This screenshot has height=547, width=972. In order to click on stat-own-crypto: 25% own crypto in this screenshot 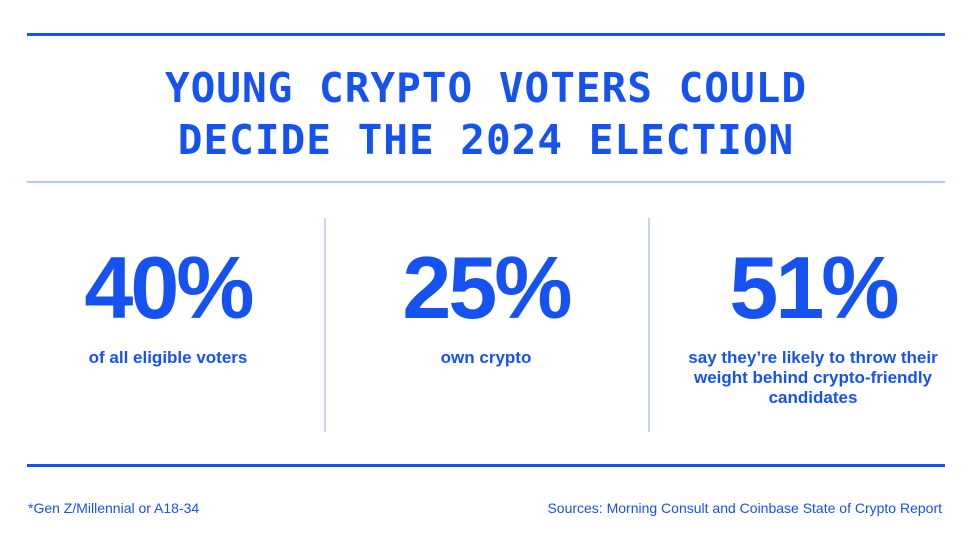, I will do `click(486, 293)`.